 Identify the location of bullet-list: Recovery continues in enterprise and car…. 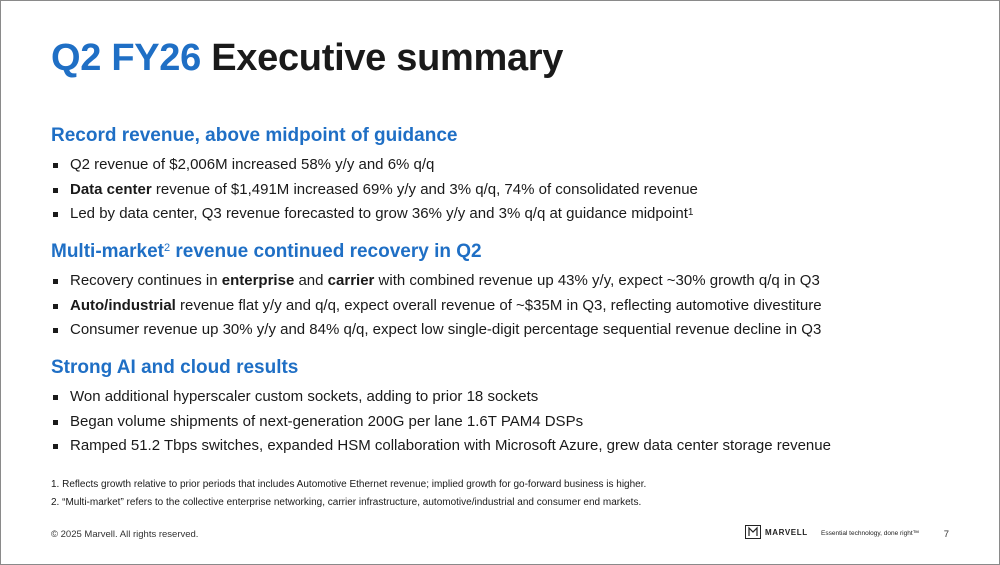
(501, 306).